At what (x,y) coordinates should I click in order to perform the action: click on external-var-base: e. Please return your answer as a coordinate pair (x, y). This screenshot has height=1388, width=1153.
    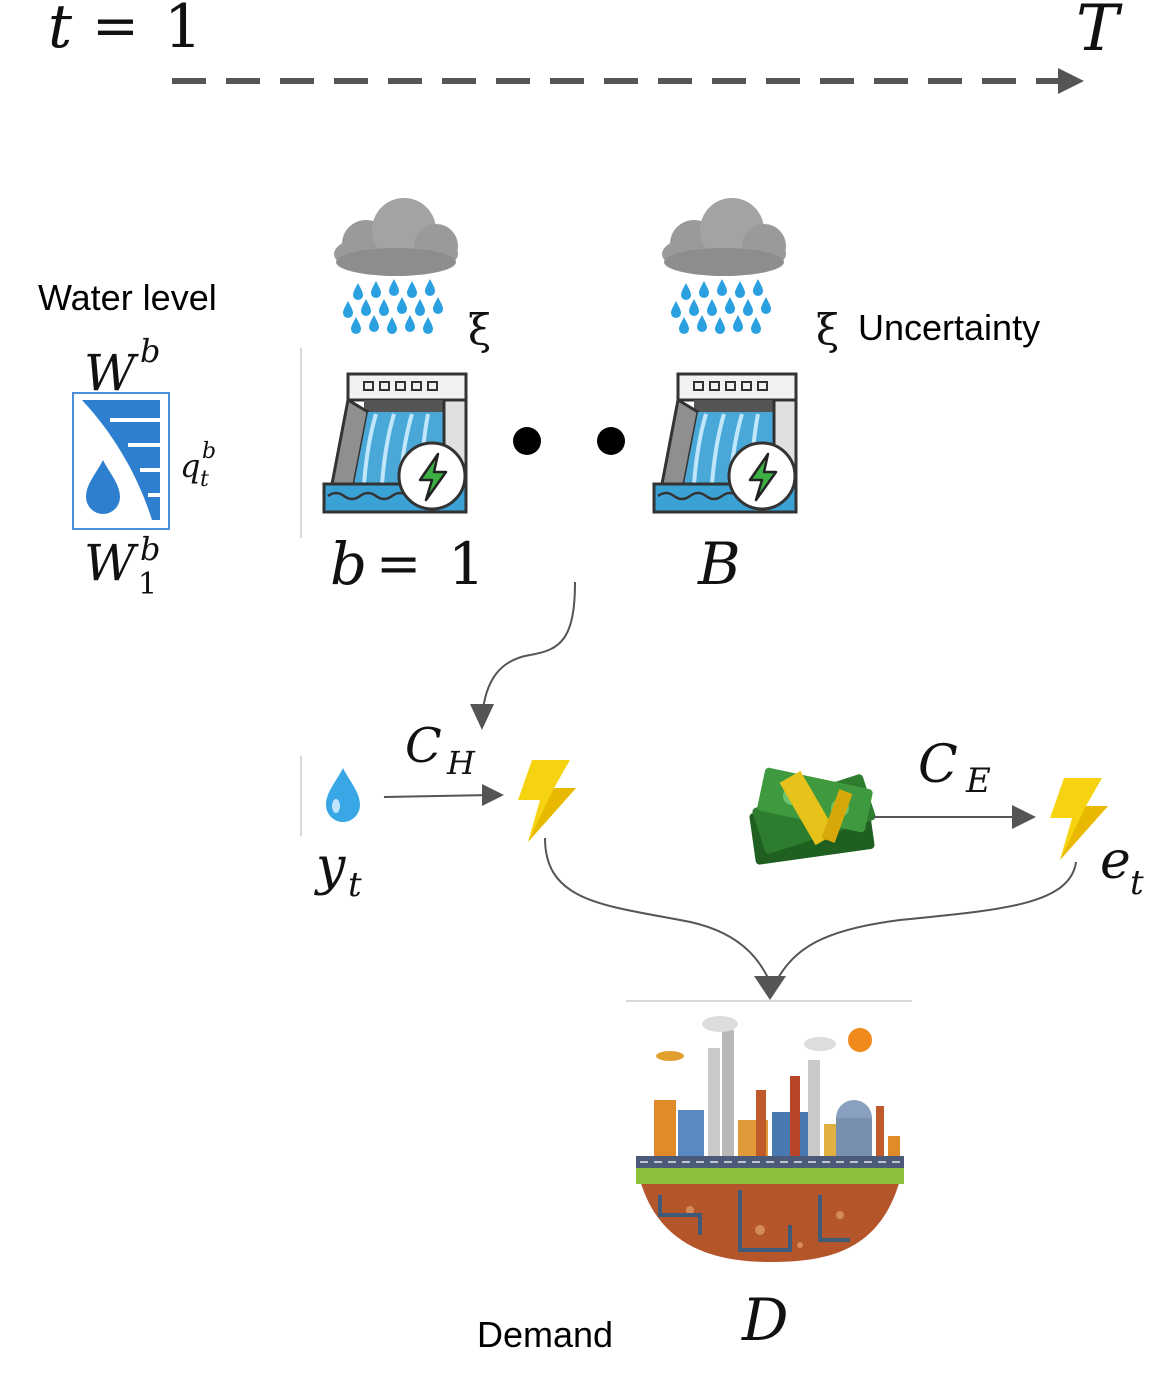
    Looking at the image, I should click on (1115, 861).